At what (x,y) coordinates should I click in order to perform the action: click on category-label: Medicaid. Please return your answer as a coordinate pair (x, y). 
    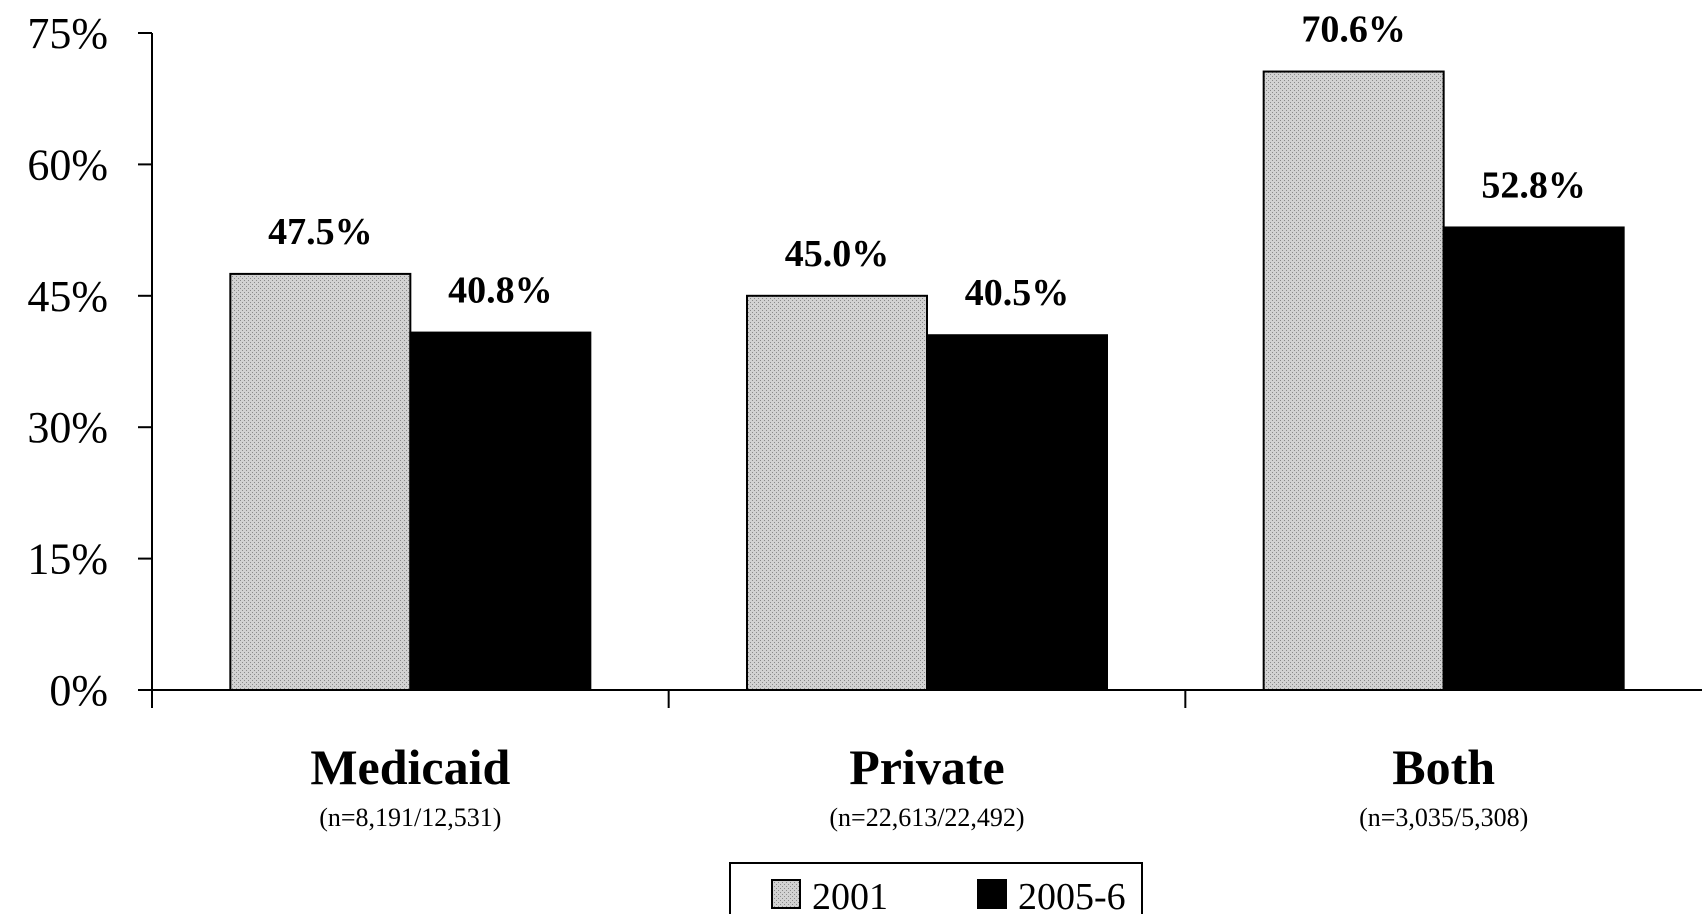
    Looking at the image, I should click on (410, 767).